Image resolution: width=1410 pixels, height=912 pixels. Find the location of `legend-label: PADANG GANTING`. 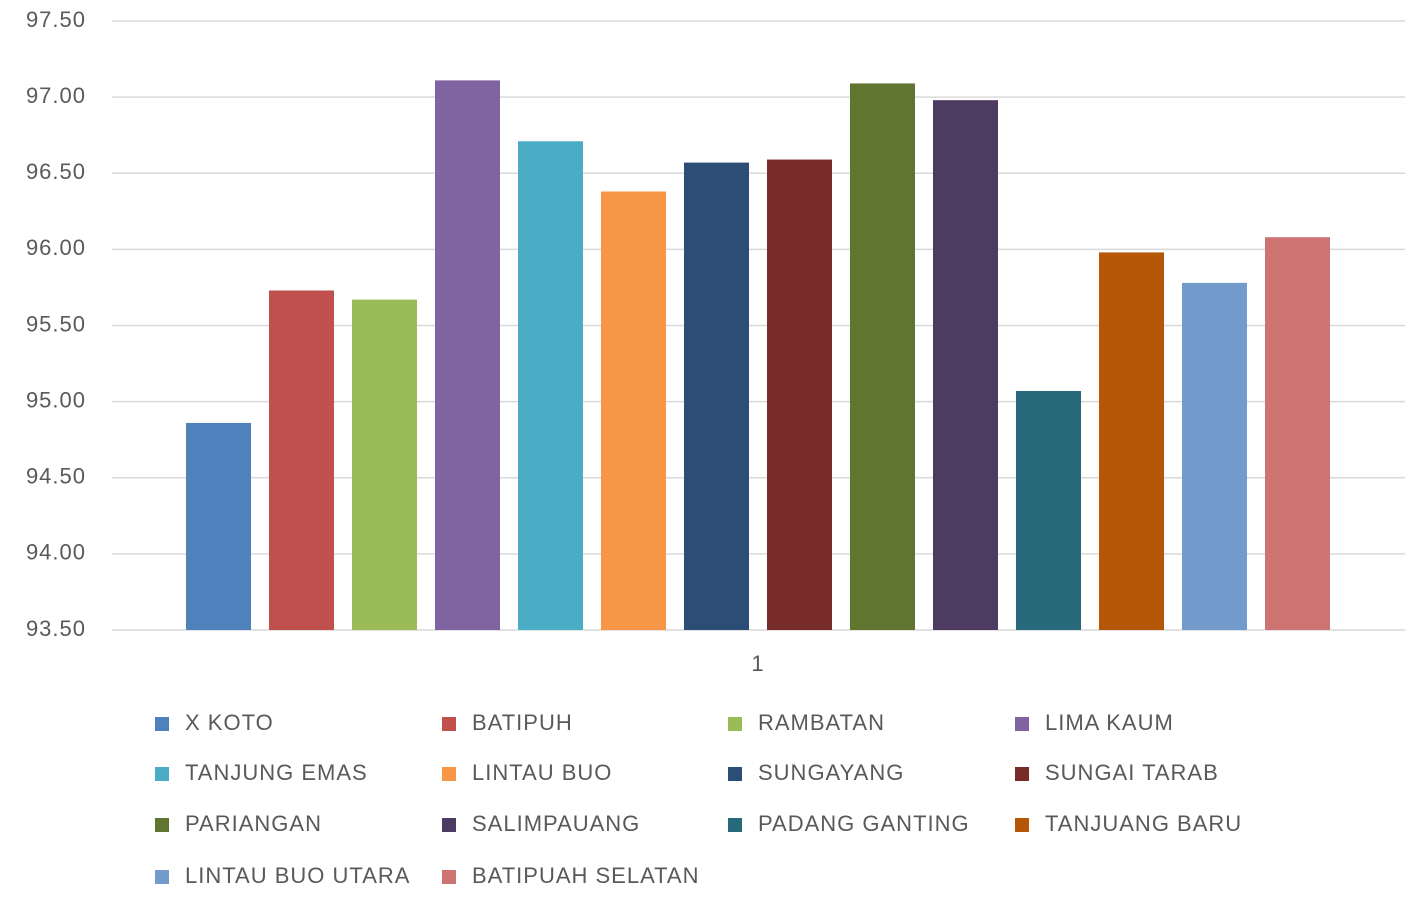

legend-label: PADANG GANTING is located at coordinates (864, 823).